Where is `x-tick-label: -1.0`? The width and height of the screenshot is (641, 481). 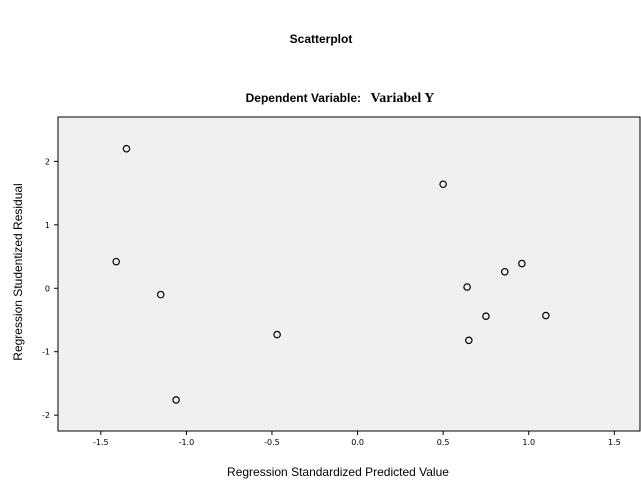 x-tick-label: -1.0 is located at coordinates (187, 442).